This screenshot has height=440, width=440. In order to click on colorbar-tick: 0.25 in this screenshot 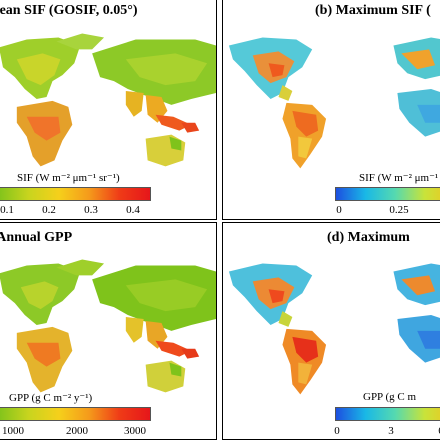, I will do `click(399, 210)`.